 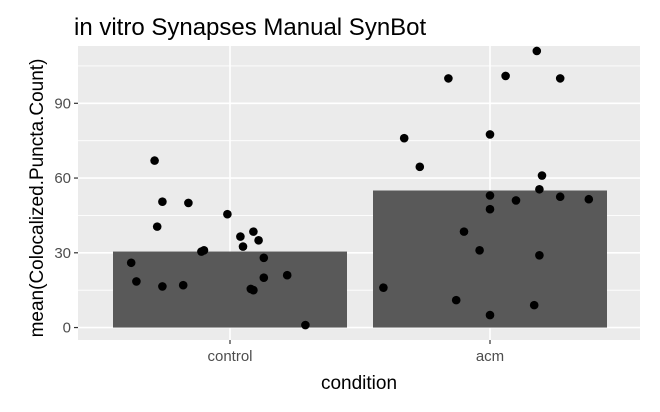 I want to click on y-tick-label: 0, so click(x=67, y=328).